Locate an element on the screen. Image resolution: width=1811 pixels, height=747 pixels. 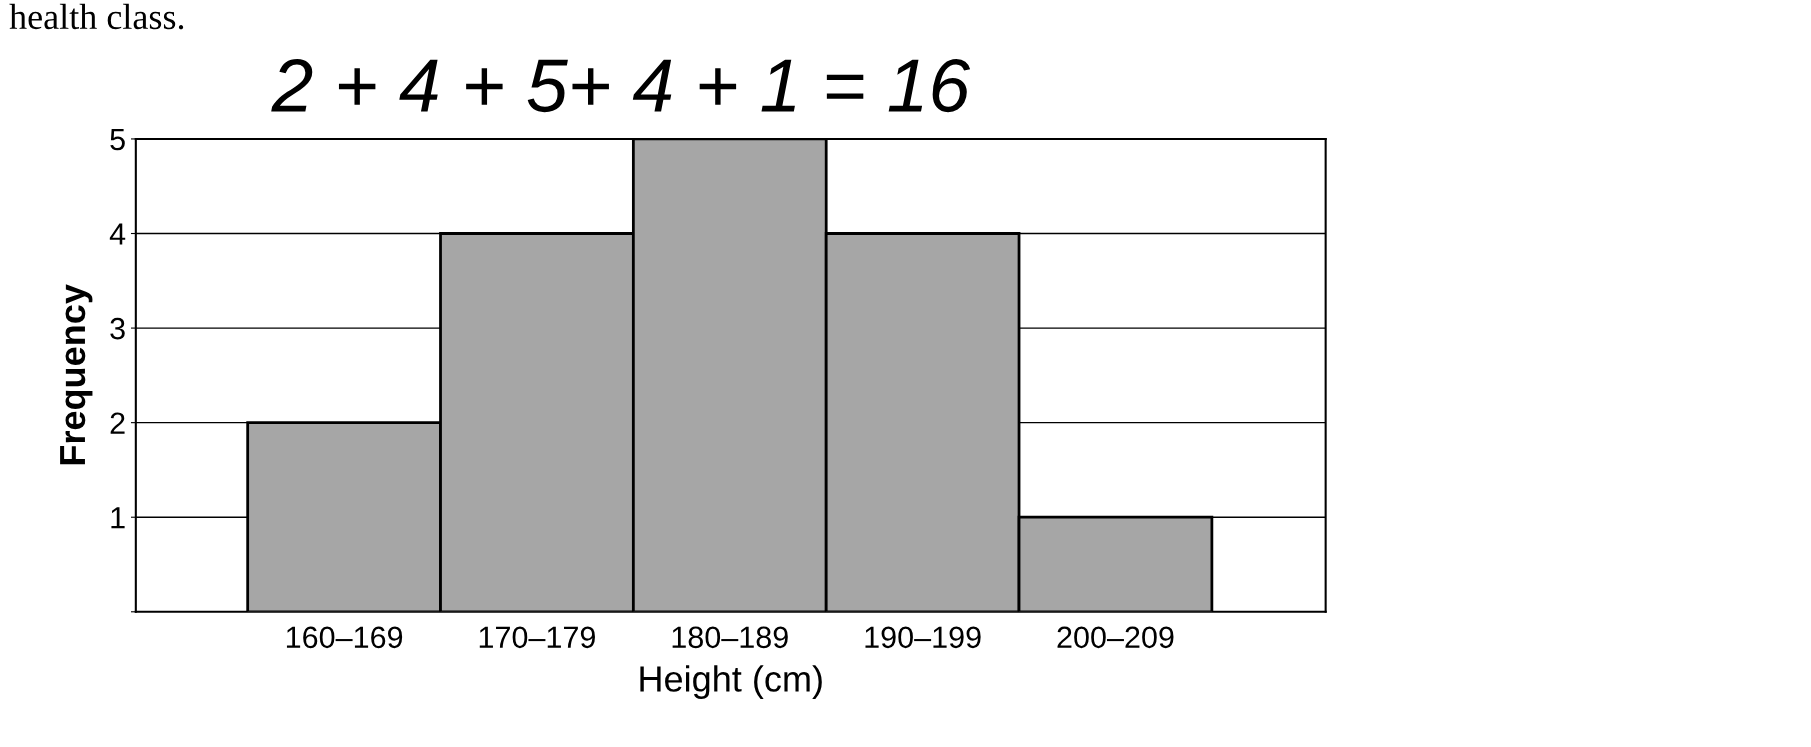
y-tick-label: 3 is located at coordinates (117, 328).